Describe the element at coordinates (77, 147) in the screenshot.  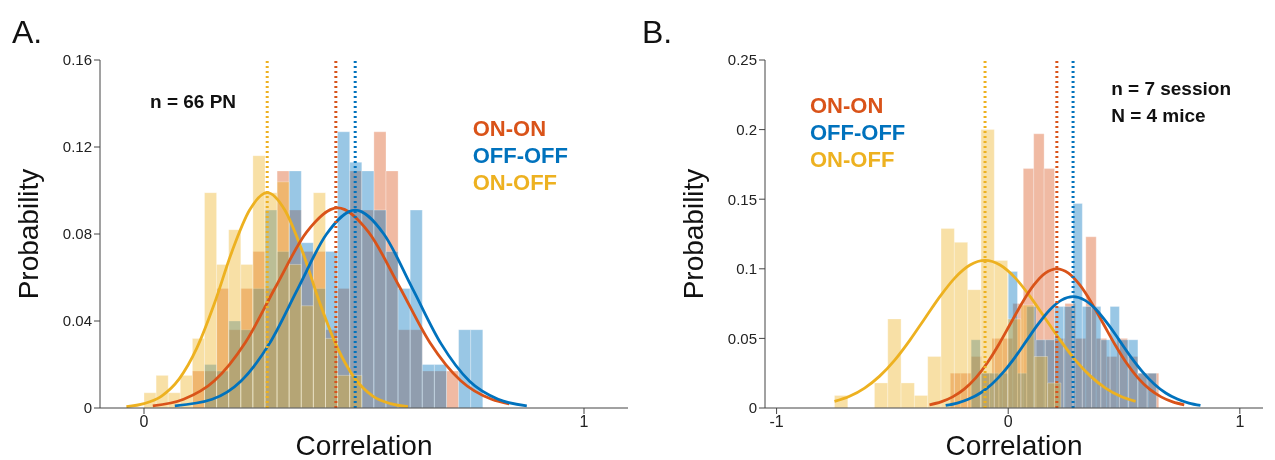
I see `y-tick-label: 0.12` at that location.